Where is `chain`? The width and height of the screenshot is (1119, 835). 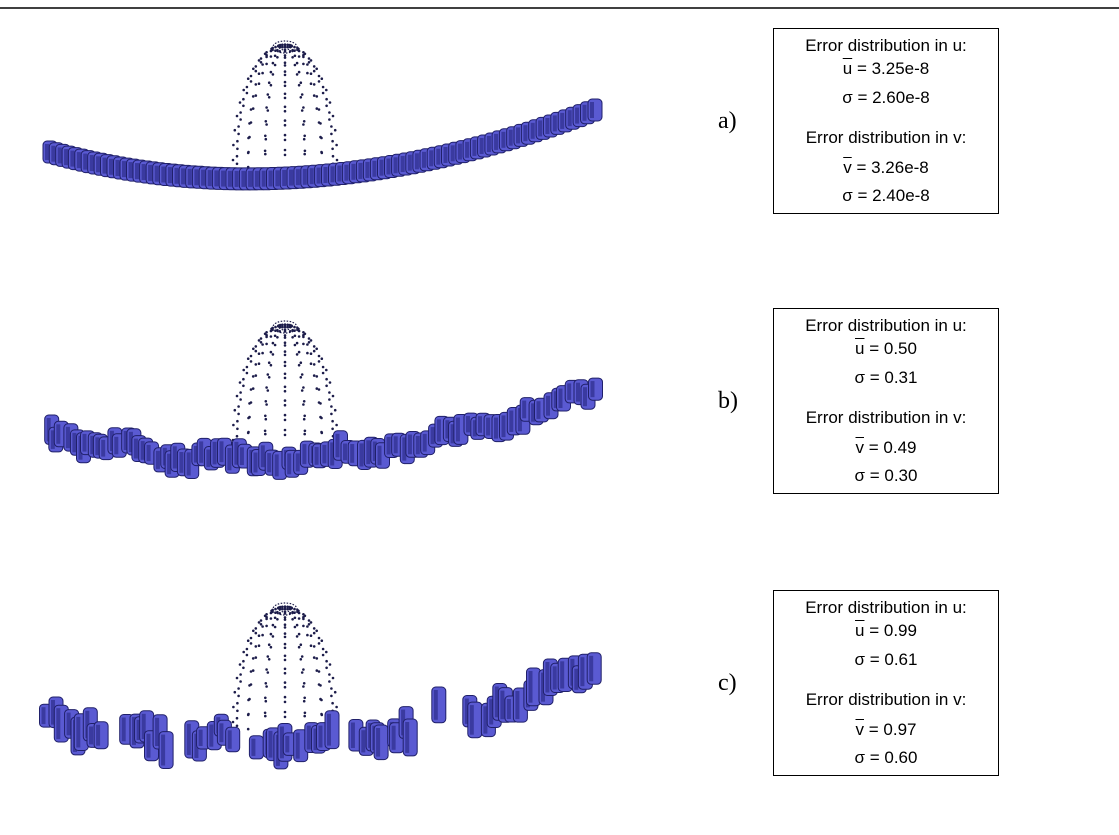 chain is located at coordinates (323, 428).